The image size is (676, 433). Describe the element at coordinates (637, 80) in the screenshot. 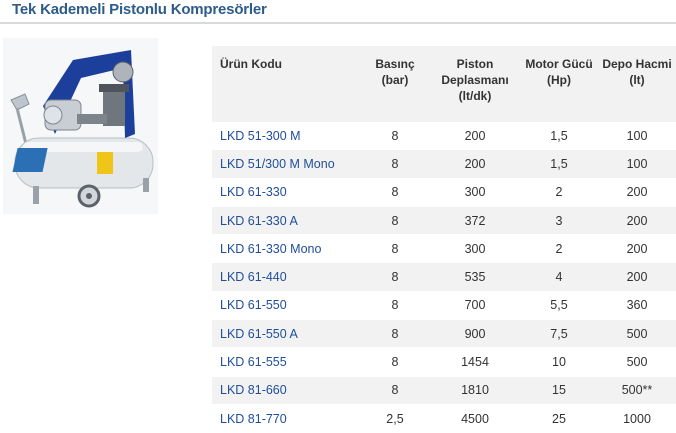

I see `header-line: (lt)` at that location.